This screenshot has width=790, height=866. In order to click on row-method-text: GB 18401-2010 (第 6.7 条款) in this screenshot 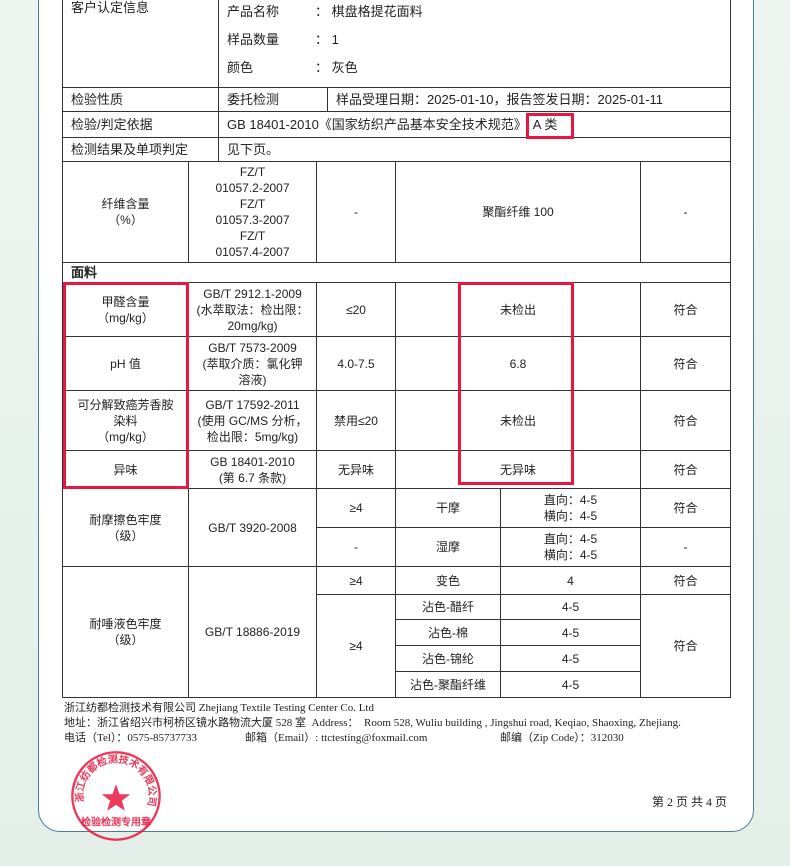, I will do `click(252, 469)`.